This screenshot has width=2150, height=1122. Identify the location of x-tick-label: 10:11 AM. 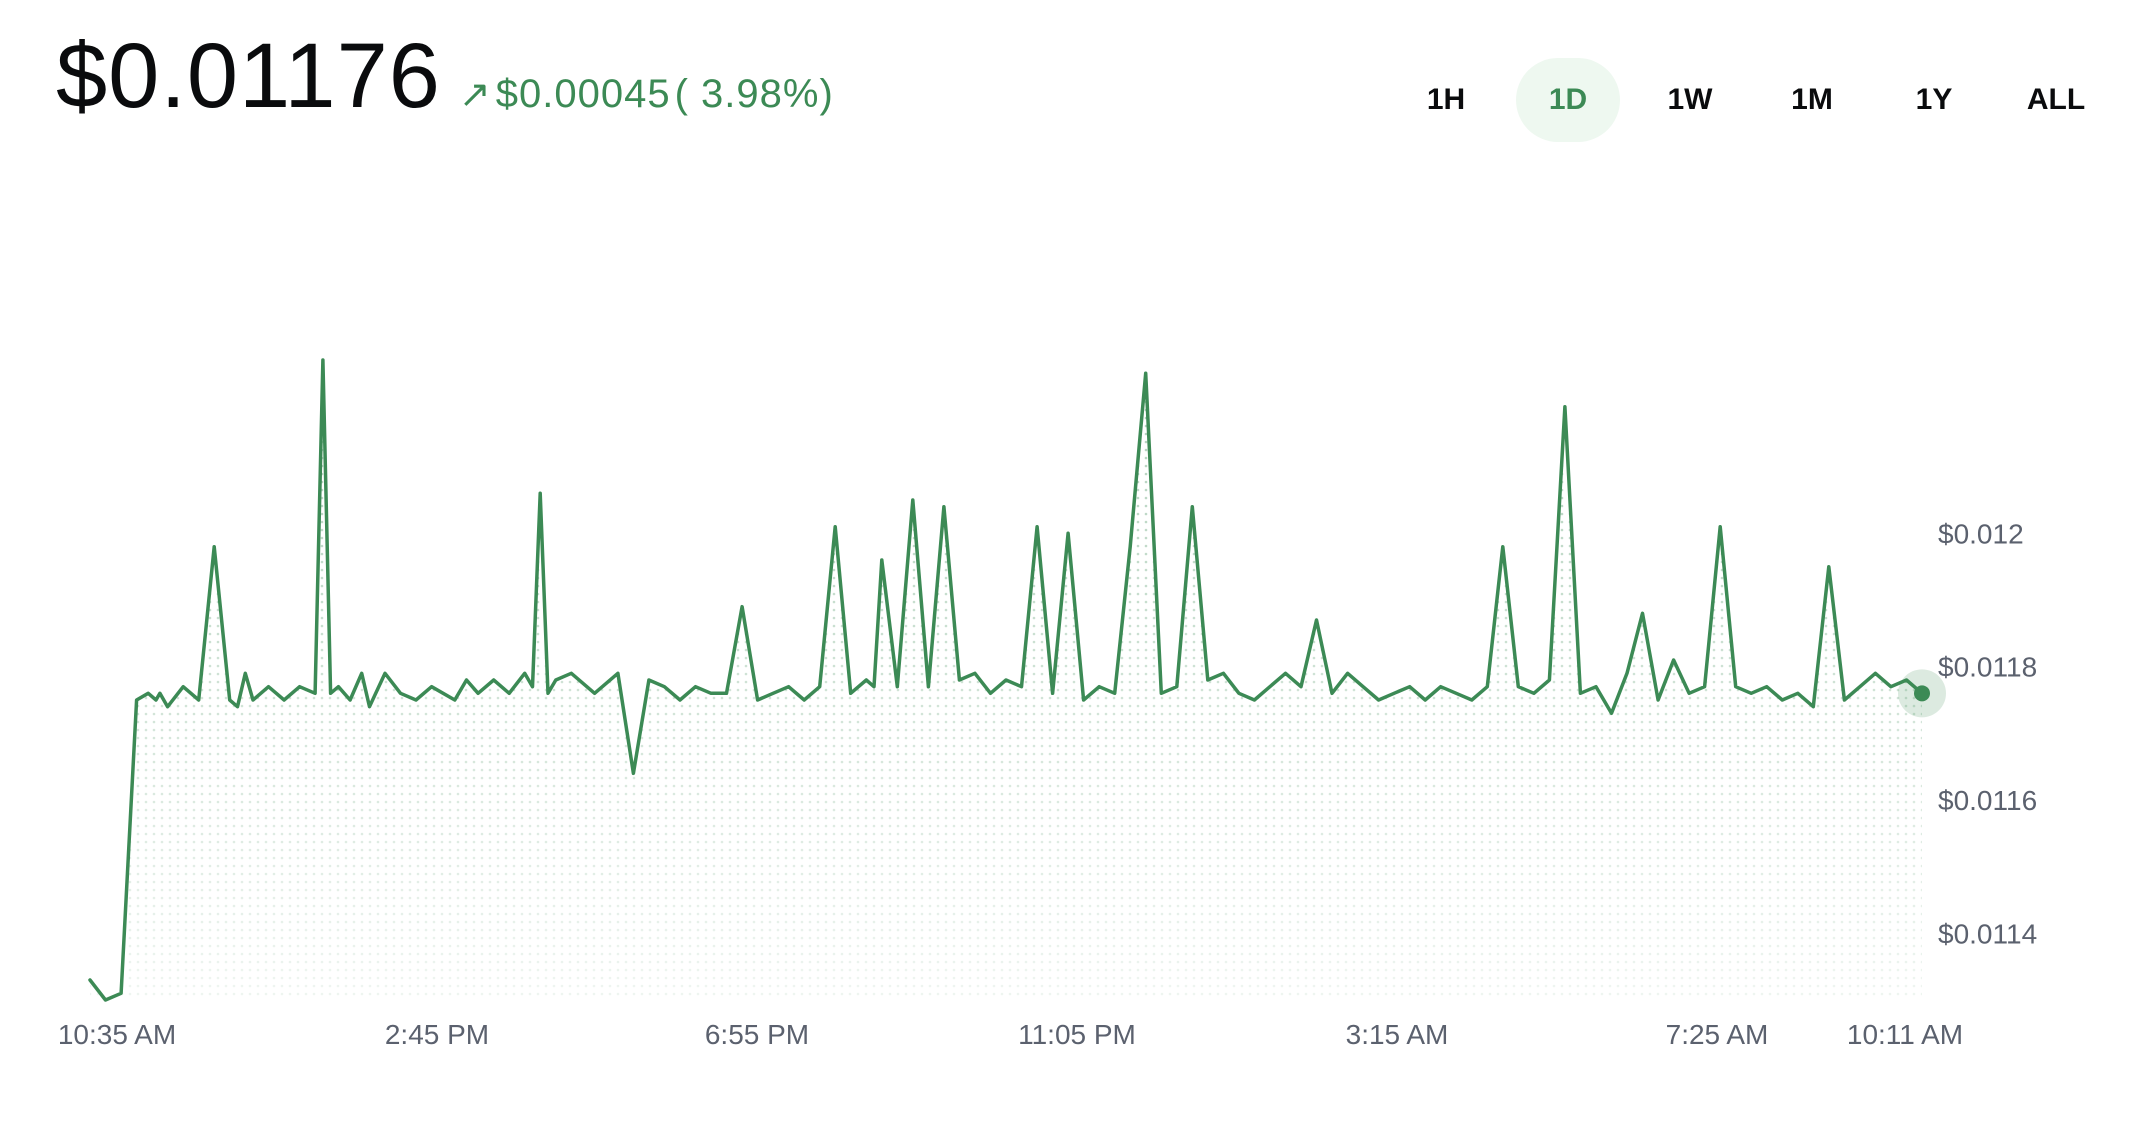
(1905, 1034).